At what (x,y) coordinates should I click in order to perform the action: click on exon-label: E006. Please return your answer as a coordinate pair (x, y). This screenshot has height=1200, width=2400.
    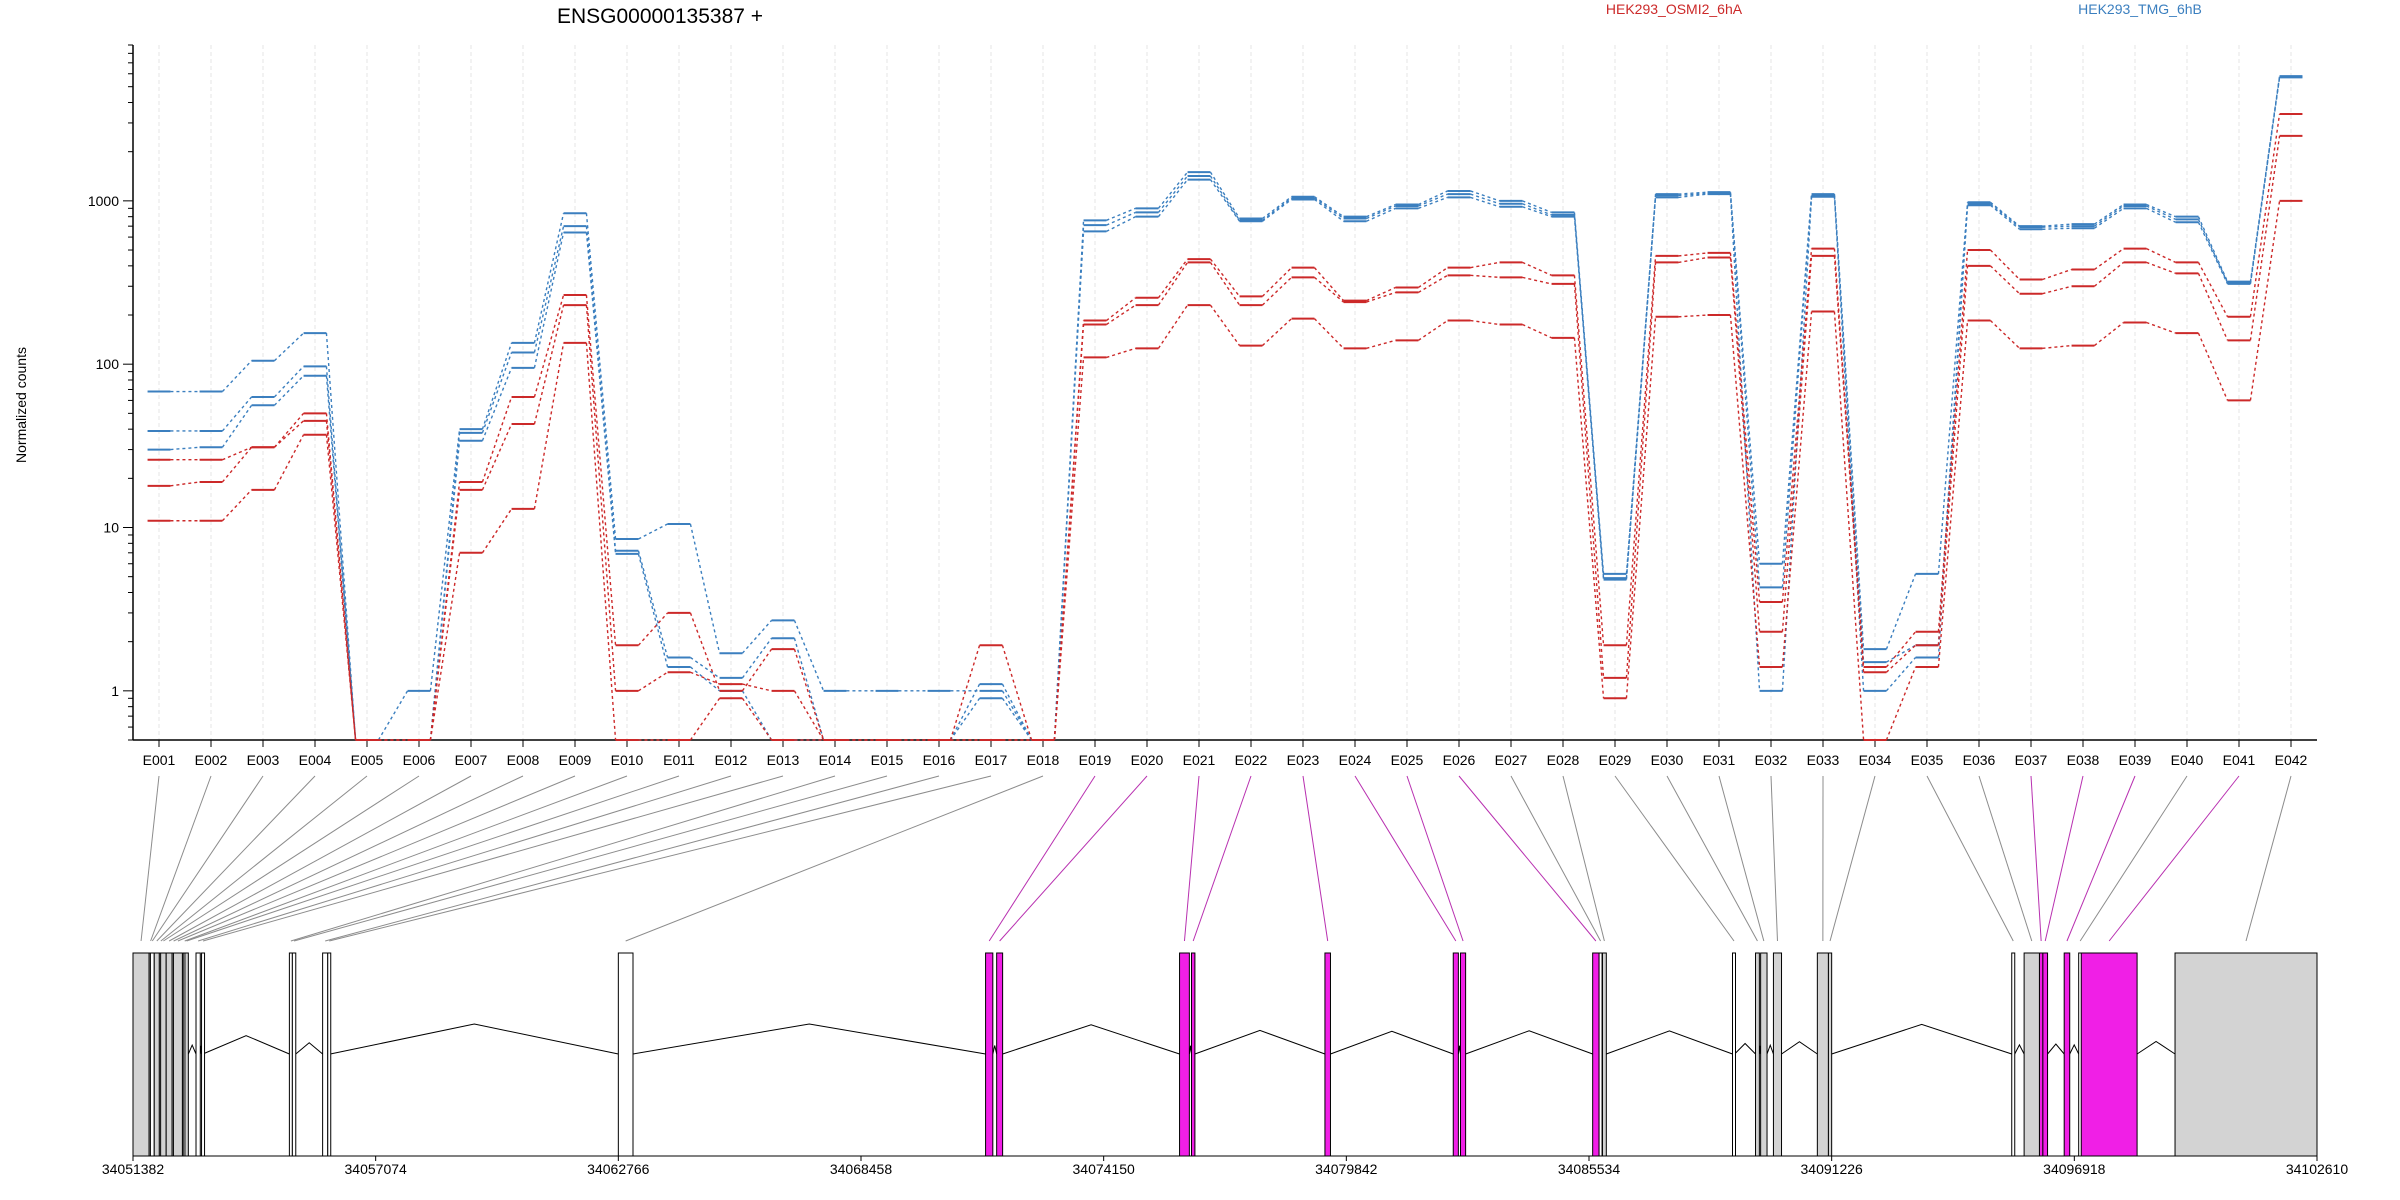
    Looking at the image, I should click on (419, 760).